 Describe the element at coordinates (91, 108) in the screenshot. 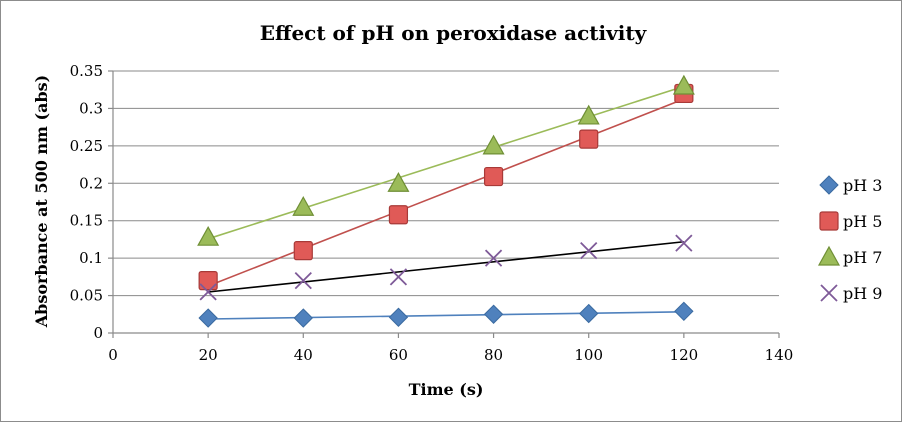

I see `y-tick-label: 0.3` at that location.